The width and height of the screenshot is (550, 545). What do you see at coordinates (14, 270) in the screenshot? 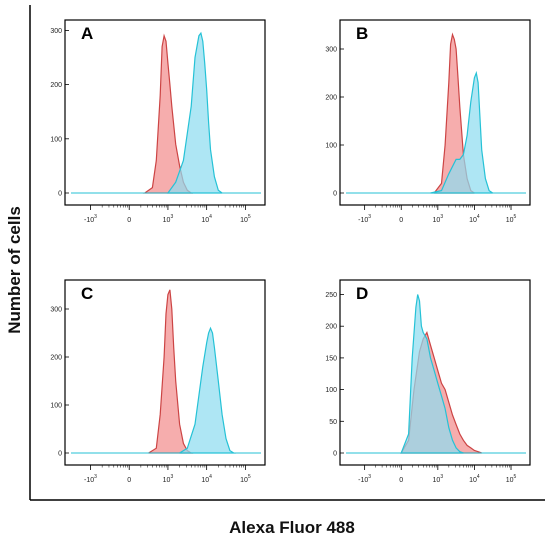
I see `y-axis-label: Number of cells` at bounding box center [14, 270].